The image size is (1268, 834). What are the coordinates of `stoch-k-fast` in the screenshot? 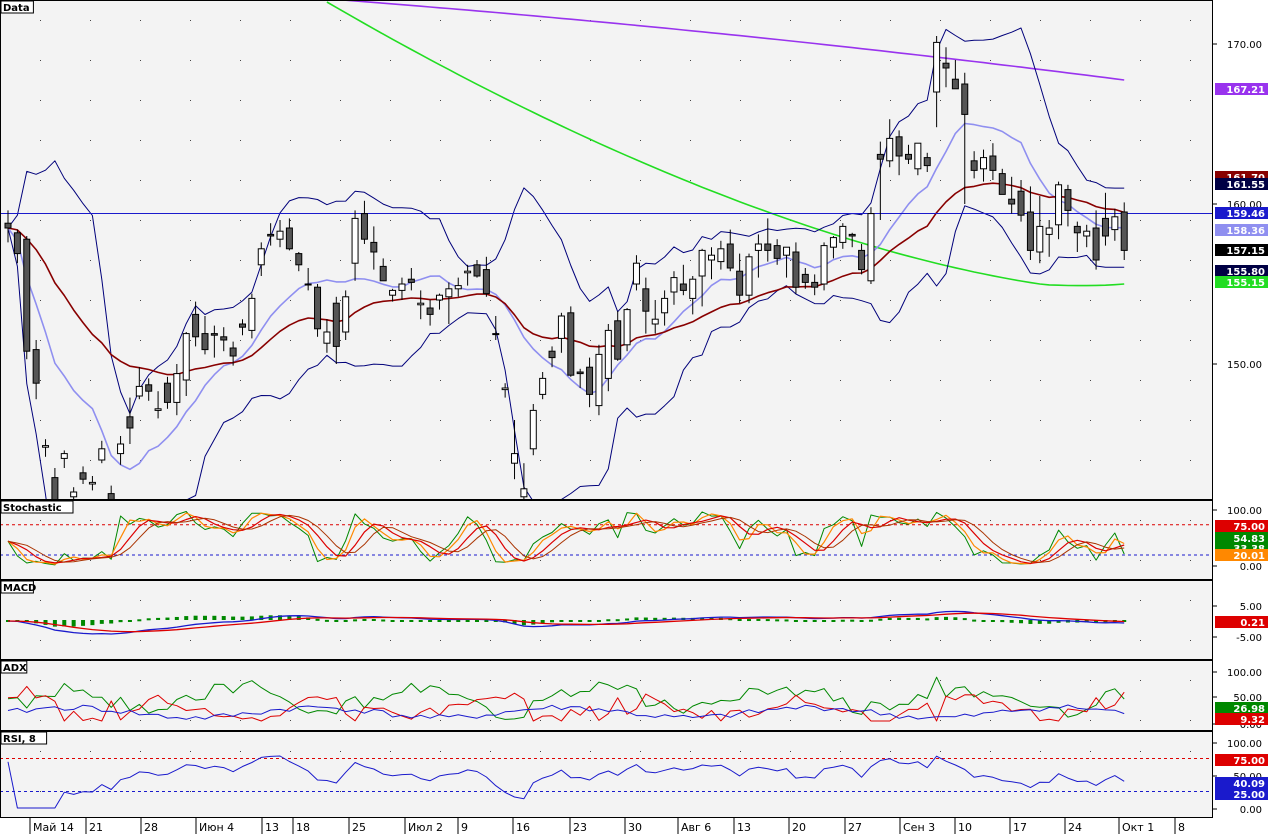 It's located at (566, 538).